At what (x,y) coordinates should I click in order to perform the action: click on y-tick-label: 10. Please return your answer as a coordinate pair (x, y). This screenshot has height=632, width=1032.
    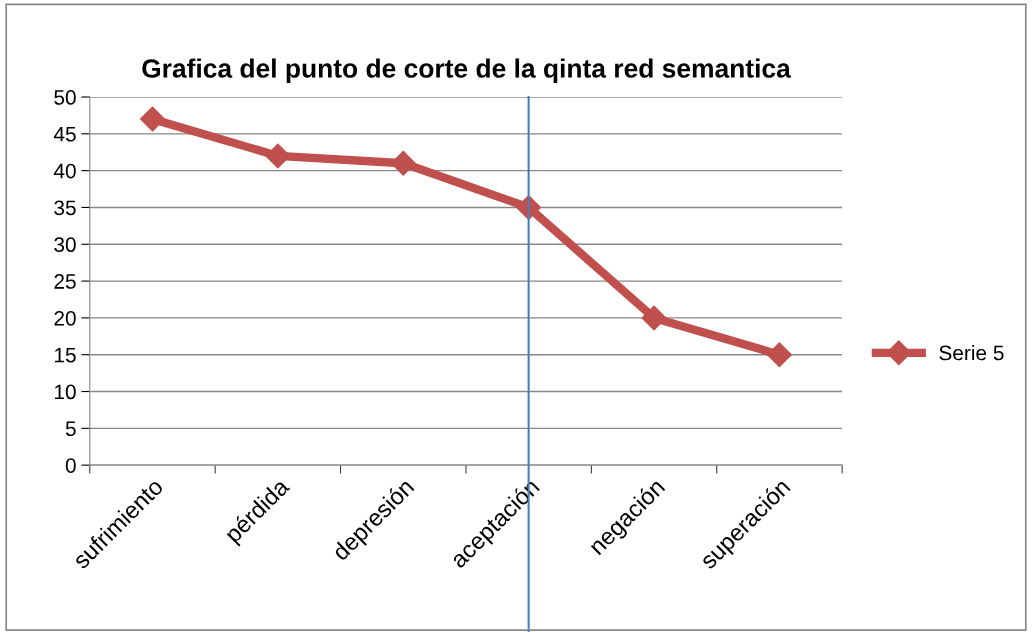
    Looking at the image, I should click on (65, 392).